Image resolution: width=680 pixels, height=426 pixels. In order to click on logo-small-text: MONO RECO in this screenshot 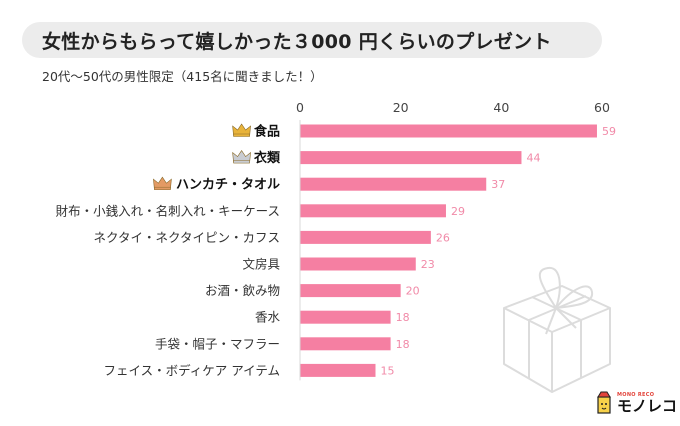, I will do `click(636, 395)`.